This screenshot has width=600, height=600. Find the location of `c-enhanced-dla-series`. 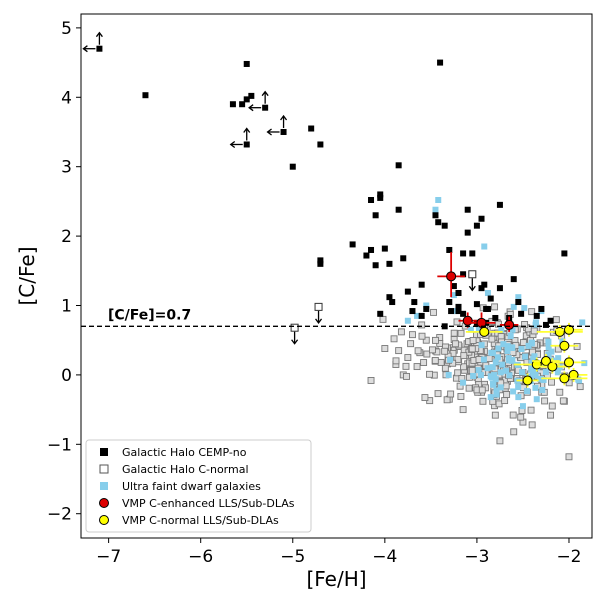

c-enhanced-dla-series is located at coordinates (478, 292).